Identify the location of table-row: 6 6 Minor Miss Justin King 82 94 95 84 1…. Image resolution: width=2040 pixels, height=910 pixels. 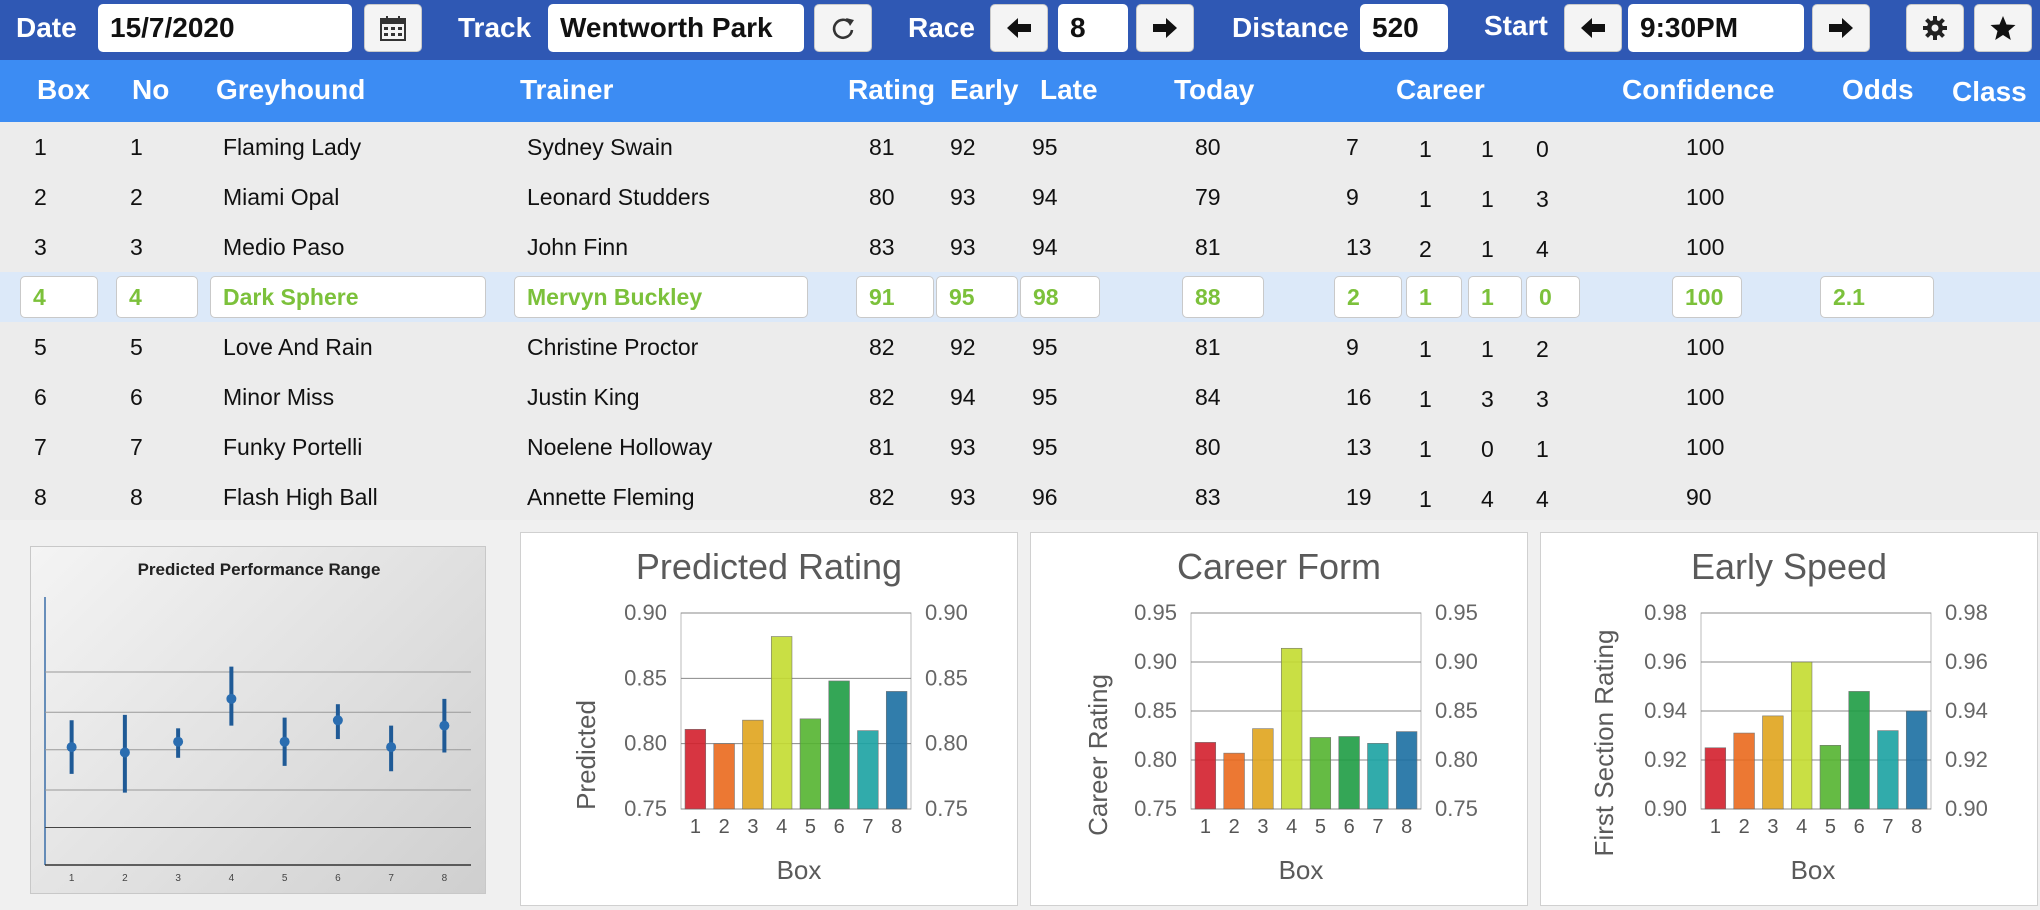
(1020, 399).